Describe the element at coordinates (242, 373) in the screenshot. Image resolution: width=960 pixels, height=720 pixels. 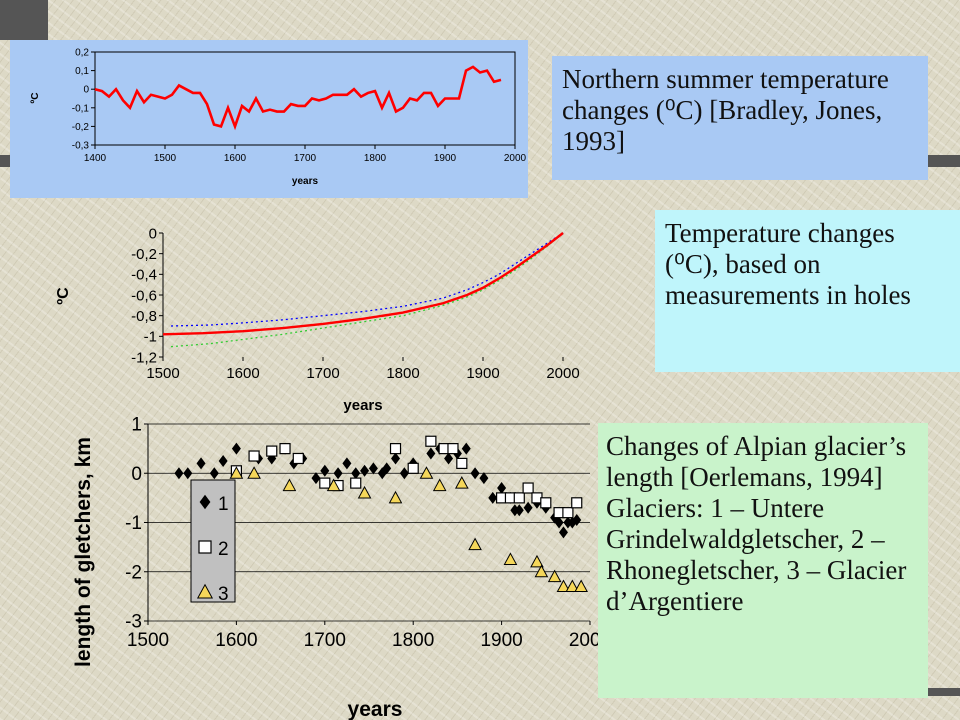
I see `chart2-x-tick-label: 1600` at that location.